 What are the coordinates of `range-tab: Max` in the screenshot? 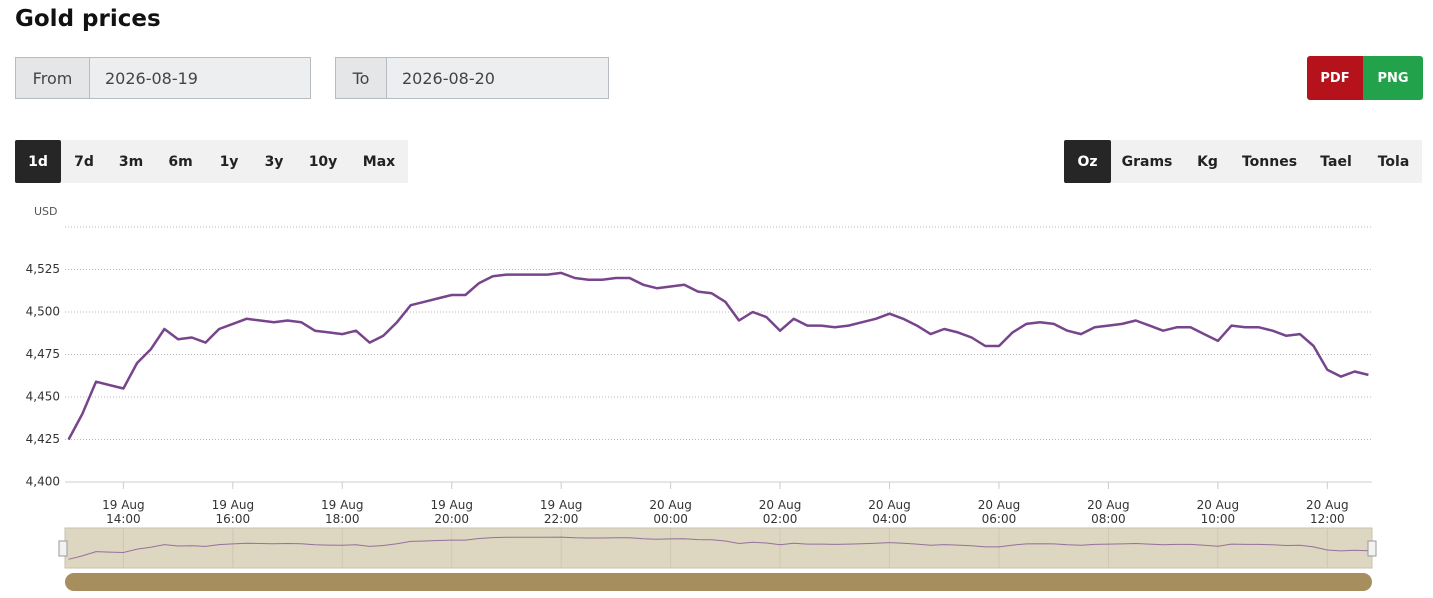 It's located at (379, 161).